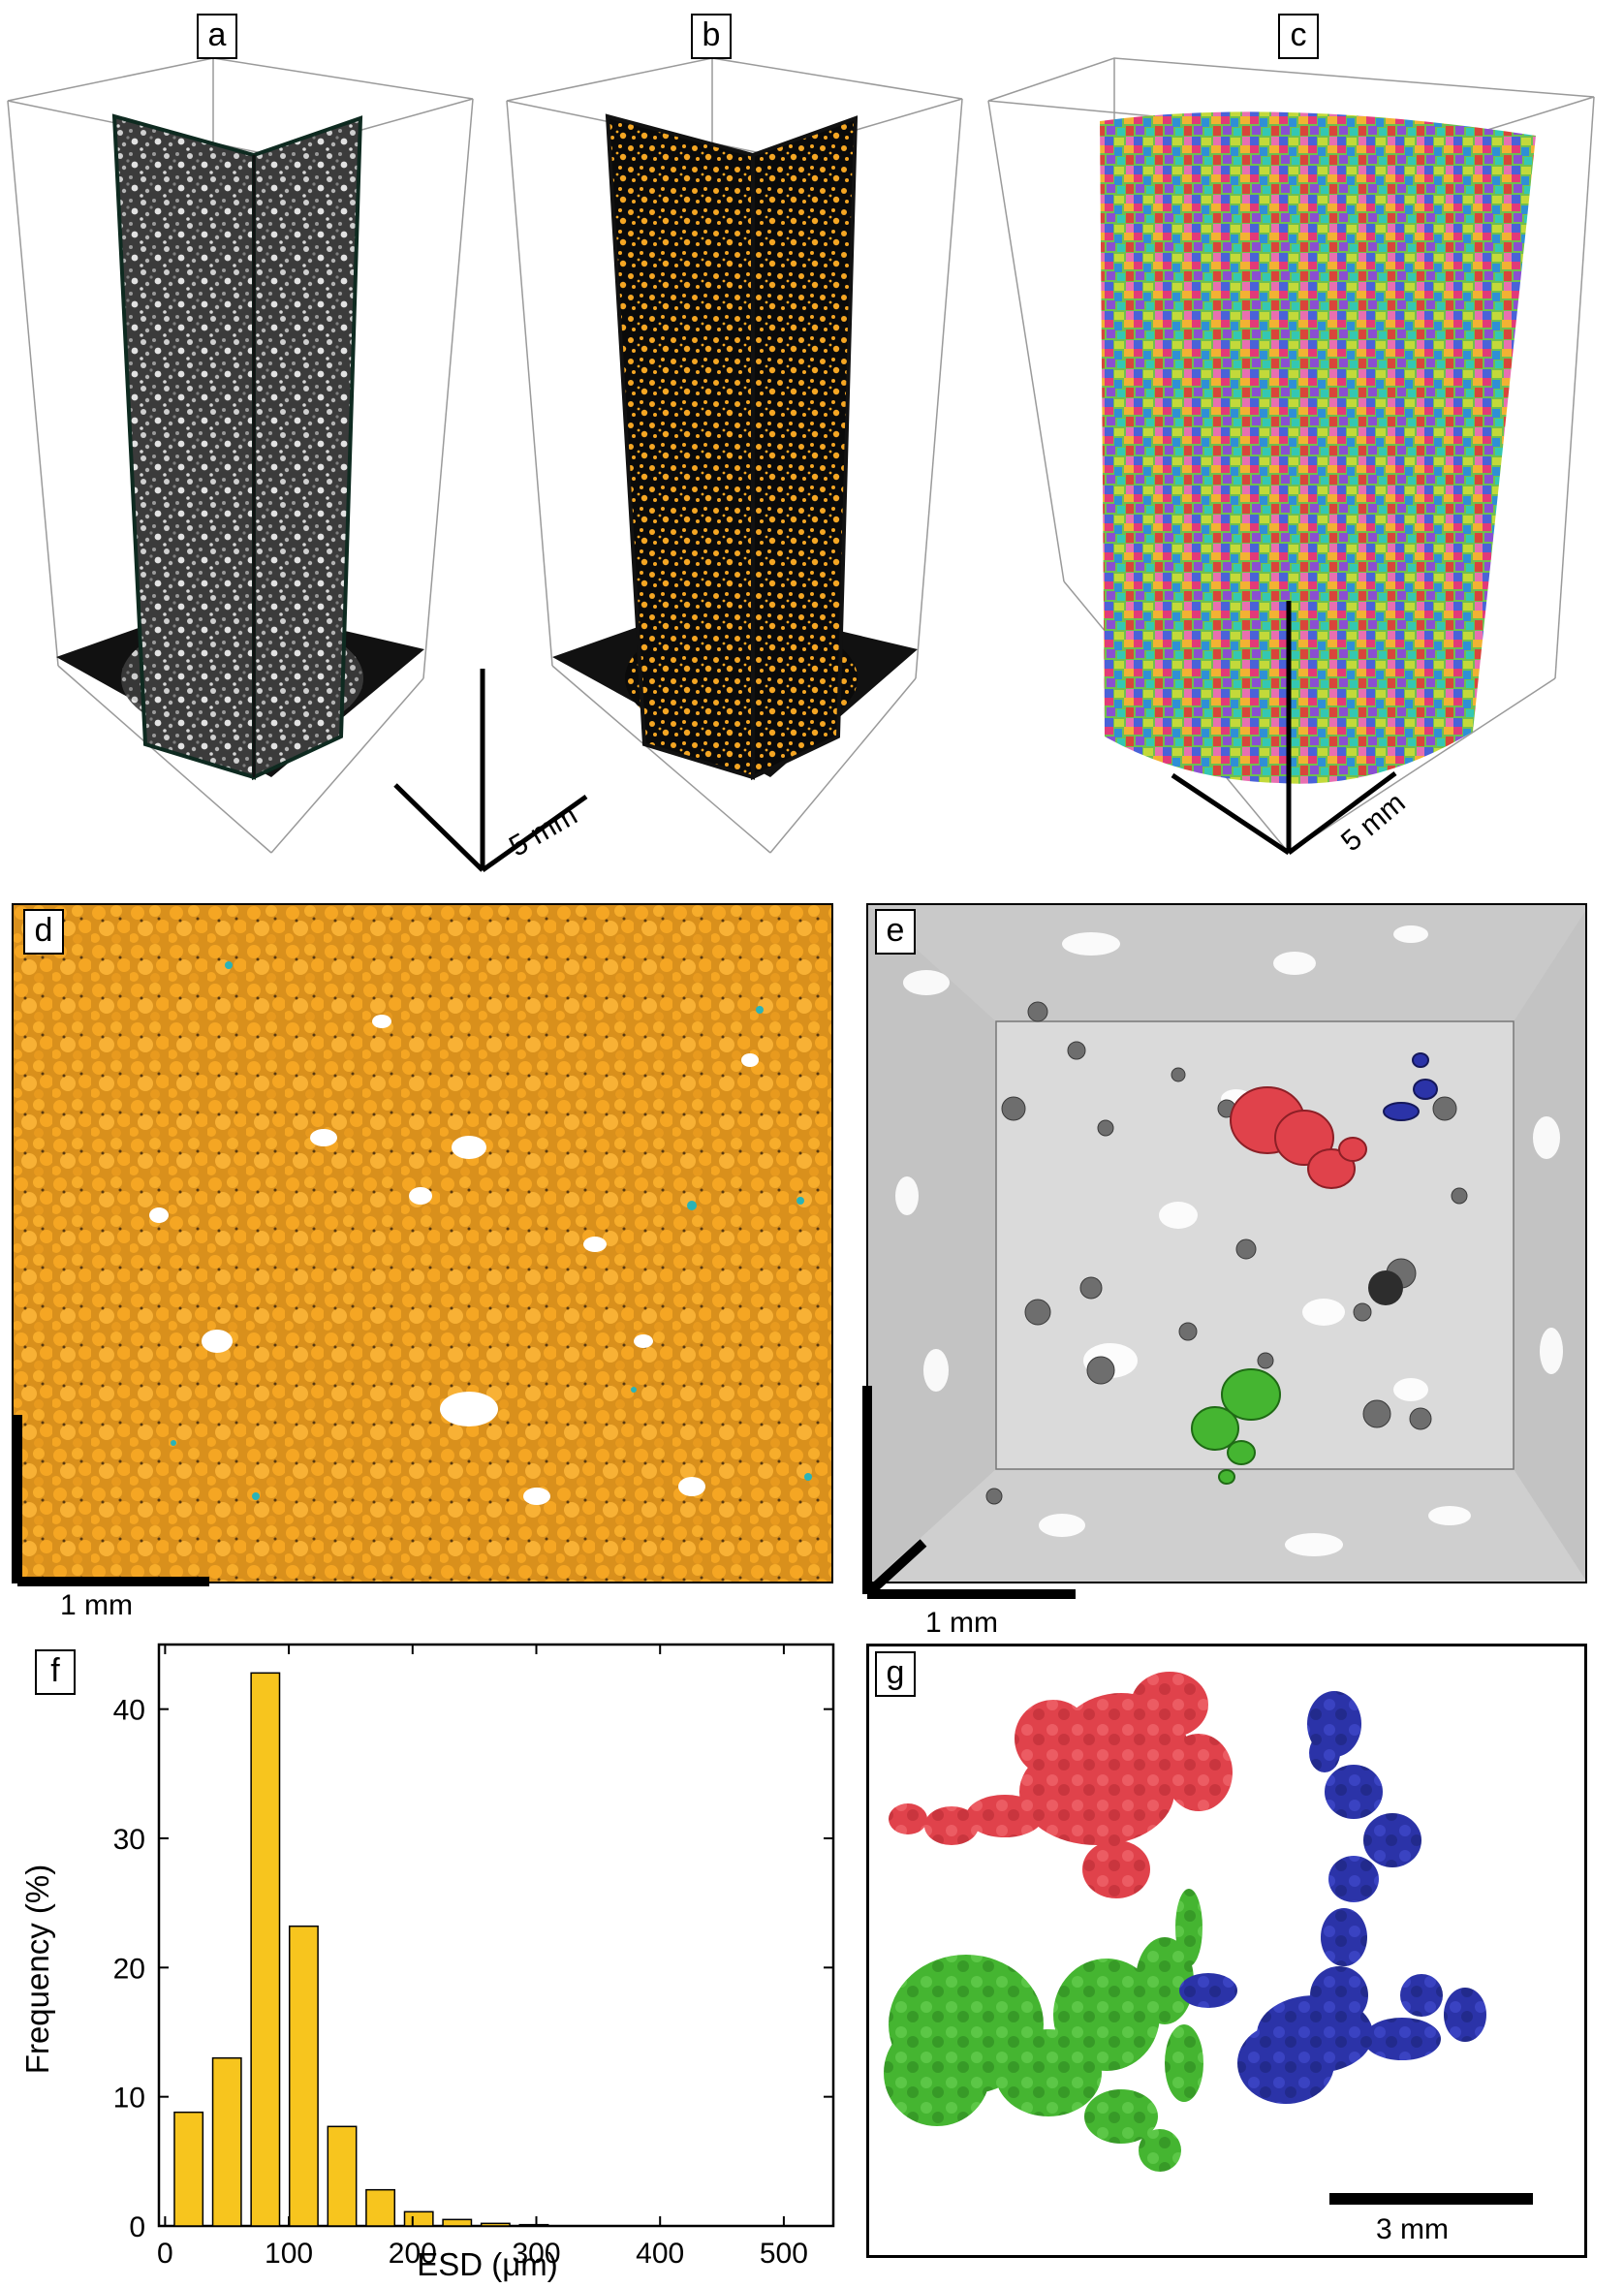 This screenshot has height=2288, width=1624. What do you see at coordinates (536, 2254) in the screenshot?
I see `x-tick-label: 300` at bounding box center [536, 2254].